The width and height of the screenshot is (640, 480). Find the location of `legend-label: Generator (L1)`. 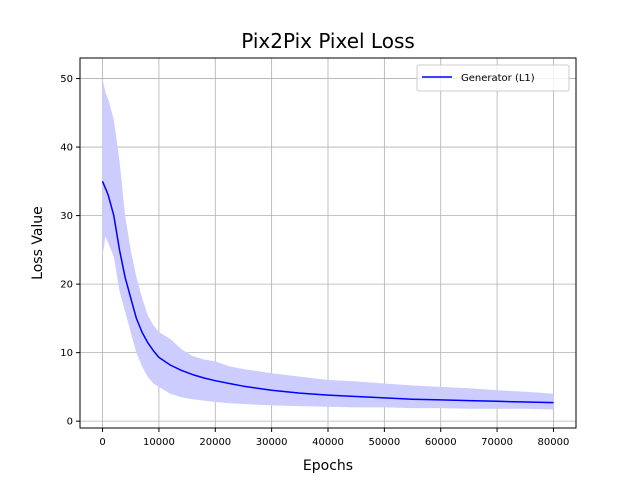

legend-label: Generator (L1) is located at coordinates (498, 78).